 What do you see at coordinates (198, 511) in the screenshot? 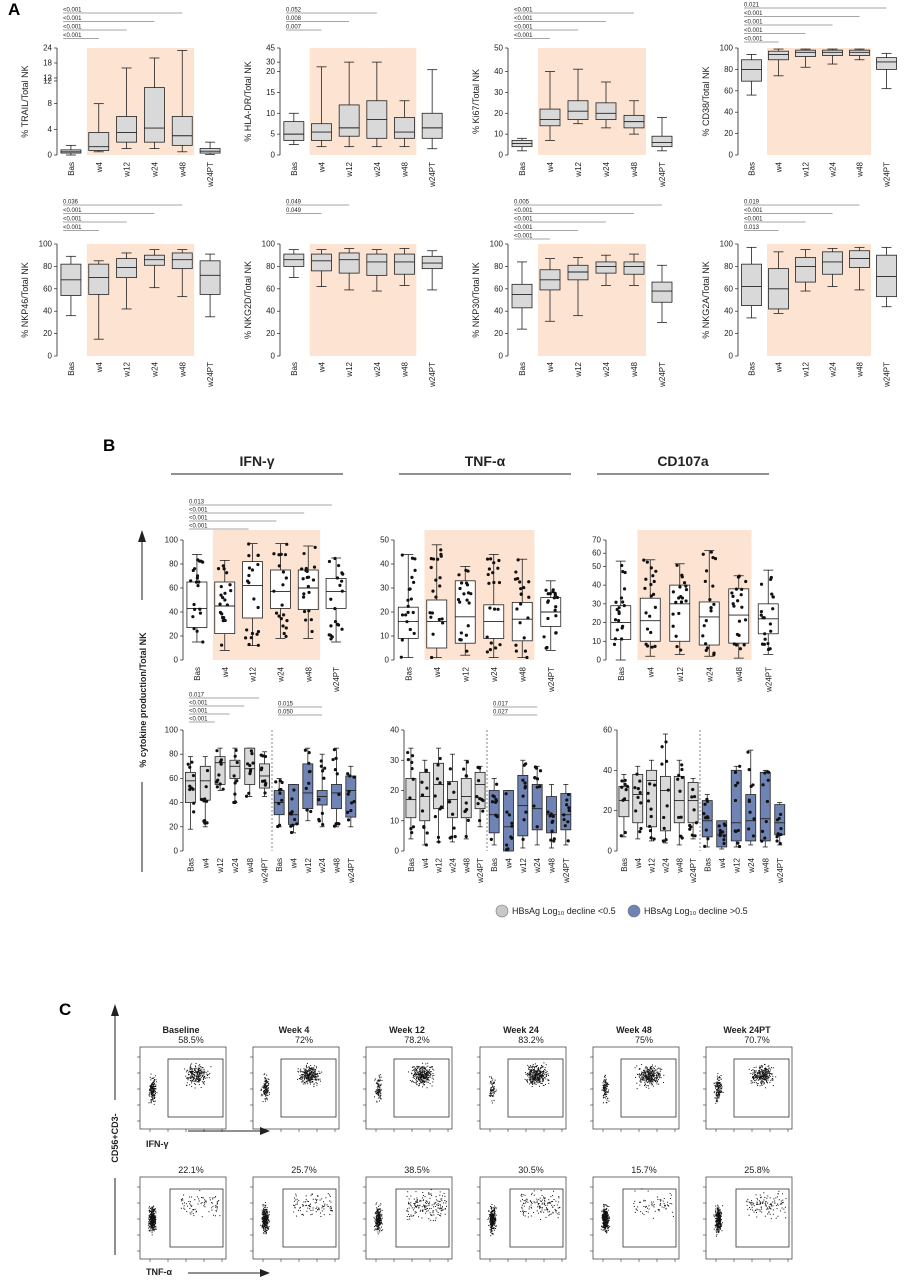
I see `pvalue-label: <0.001` at bounding box center [198, 511].